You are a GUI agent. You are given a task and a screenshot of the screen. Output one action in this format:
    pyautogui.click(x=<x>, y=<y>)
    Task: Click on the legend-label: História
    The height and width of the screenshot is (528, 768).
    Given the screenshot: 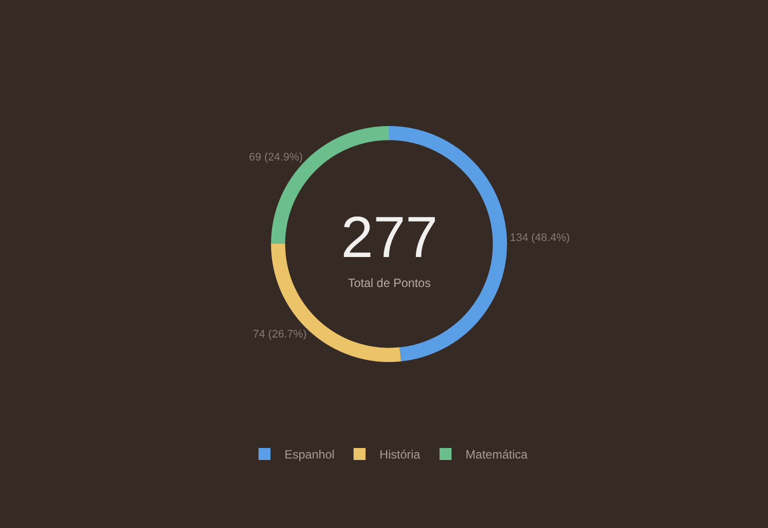 What is the action you would take?
    pyautogui.click(x=400, y=455)
    